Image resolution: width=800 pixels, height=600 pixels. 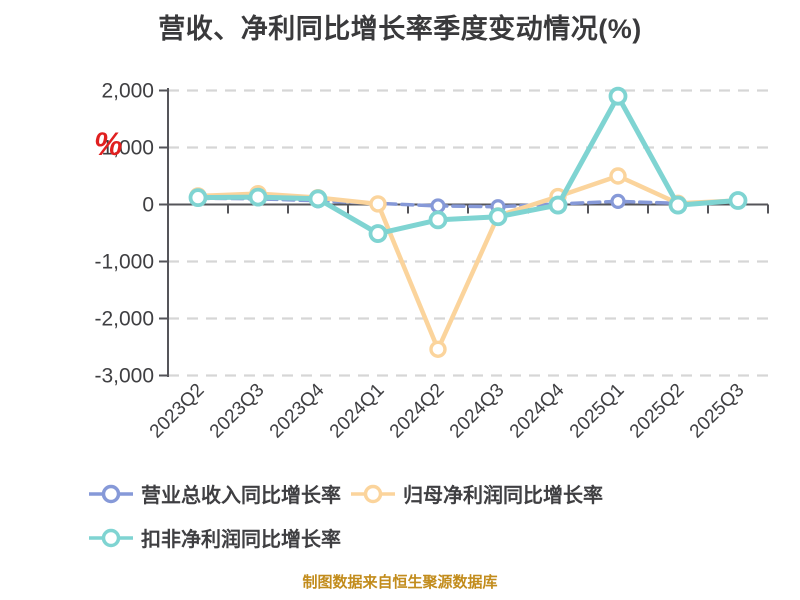 What do you see at coordinates (477, 411) in the screenshot?
I see `svg-text: 2024Q3` at bounding box center [477, 411].